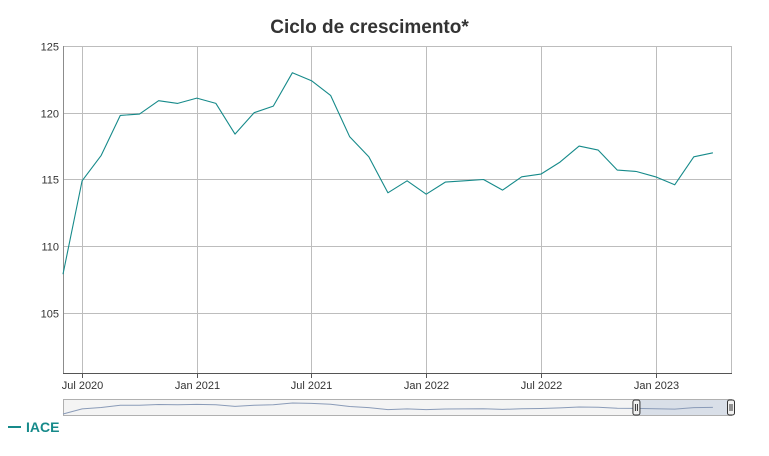 The image size is (769, 456). I want to click on navigator, so click(398, 407).